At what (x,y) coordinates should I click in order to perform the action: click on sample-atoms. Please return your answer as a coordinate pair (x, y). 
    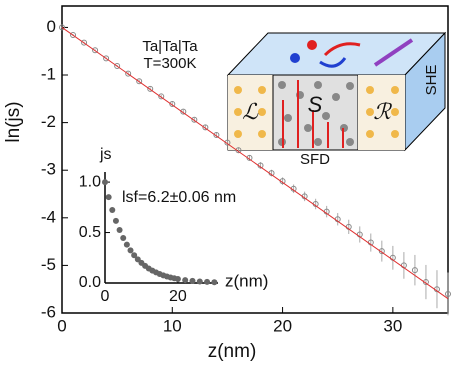
    Looking at the image, I should click on (316, 113).